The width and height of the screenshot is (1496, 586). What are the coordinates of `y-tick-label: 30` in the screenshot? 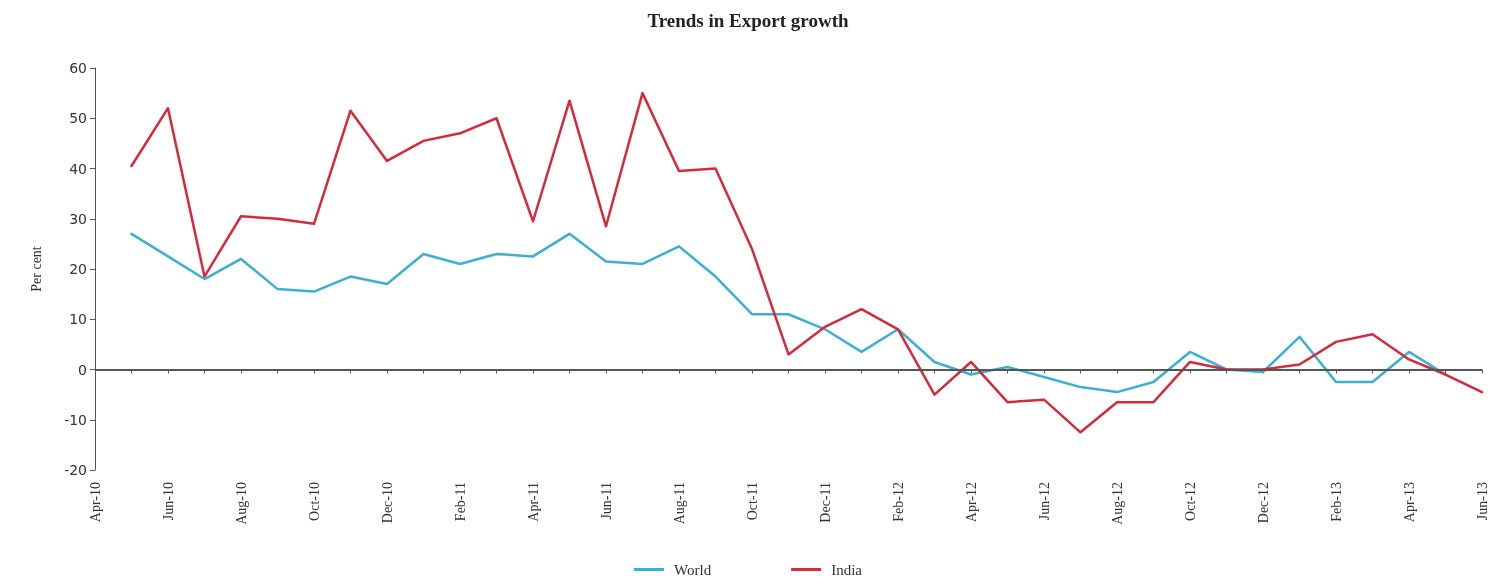 It's located at (78, 218).